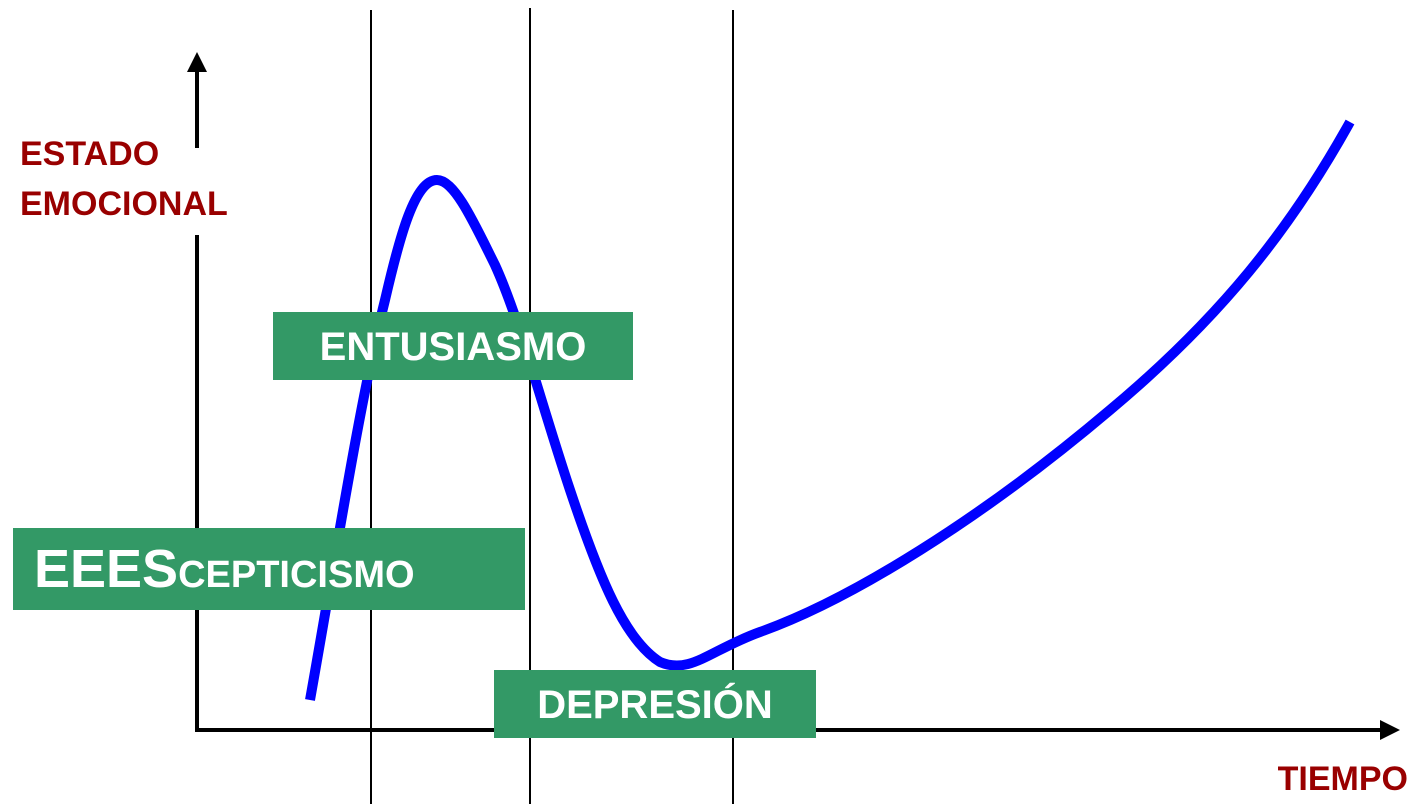 The height and width of the screenshot is (804, 1423). I want to click on y-axis-label: ESTADO, so click(89, 154).